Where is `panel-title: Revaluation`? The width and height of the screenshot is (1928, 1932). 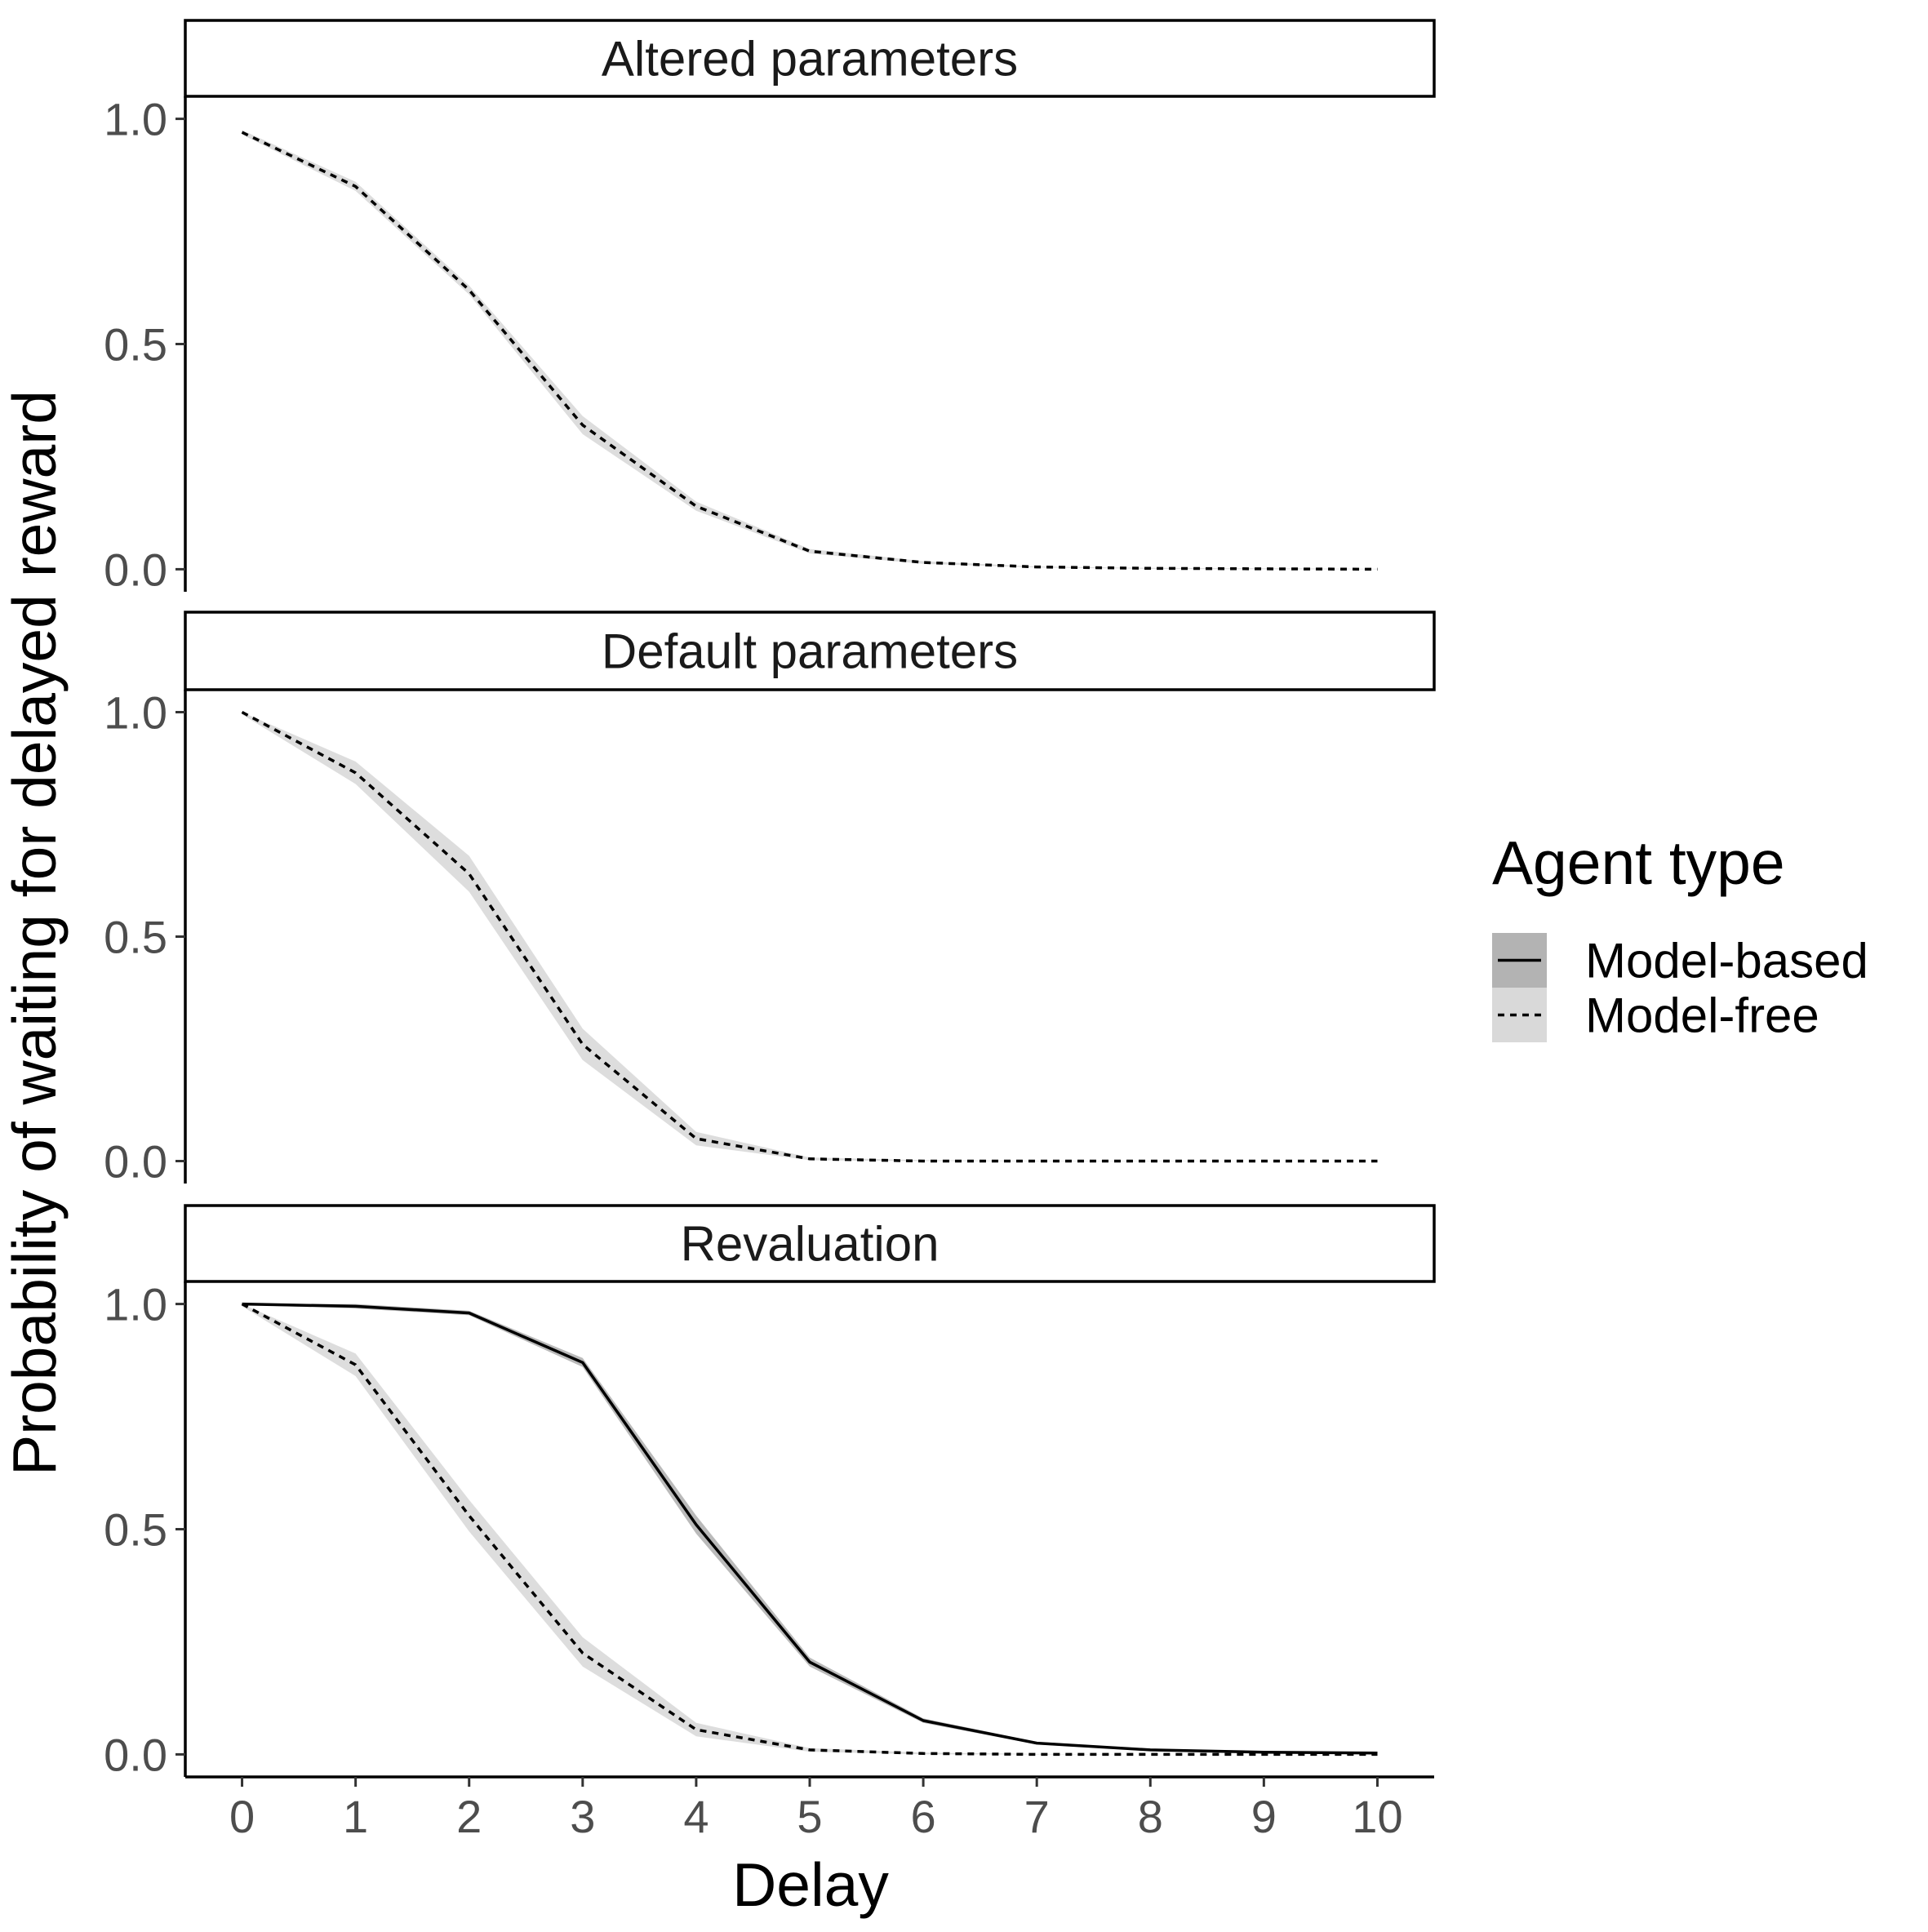
panel-title: Revaluation is located at coordinates (810, 1244).